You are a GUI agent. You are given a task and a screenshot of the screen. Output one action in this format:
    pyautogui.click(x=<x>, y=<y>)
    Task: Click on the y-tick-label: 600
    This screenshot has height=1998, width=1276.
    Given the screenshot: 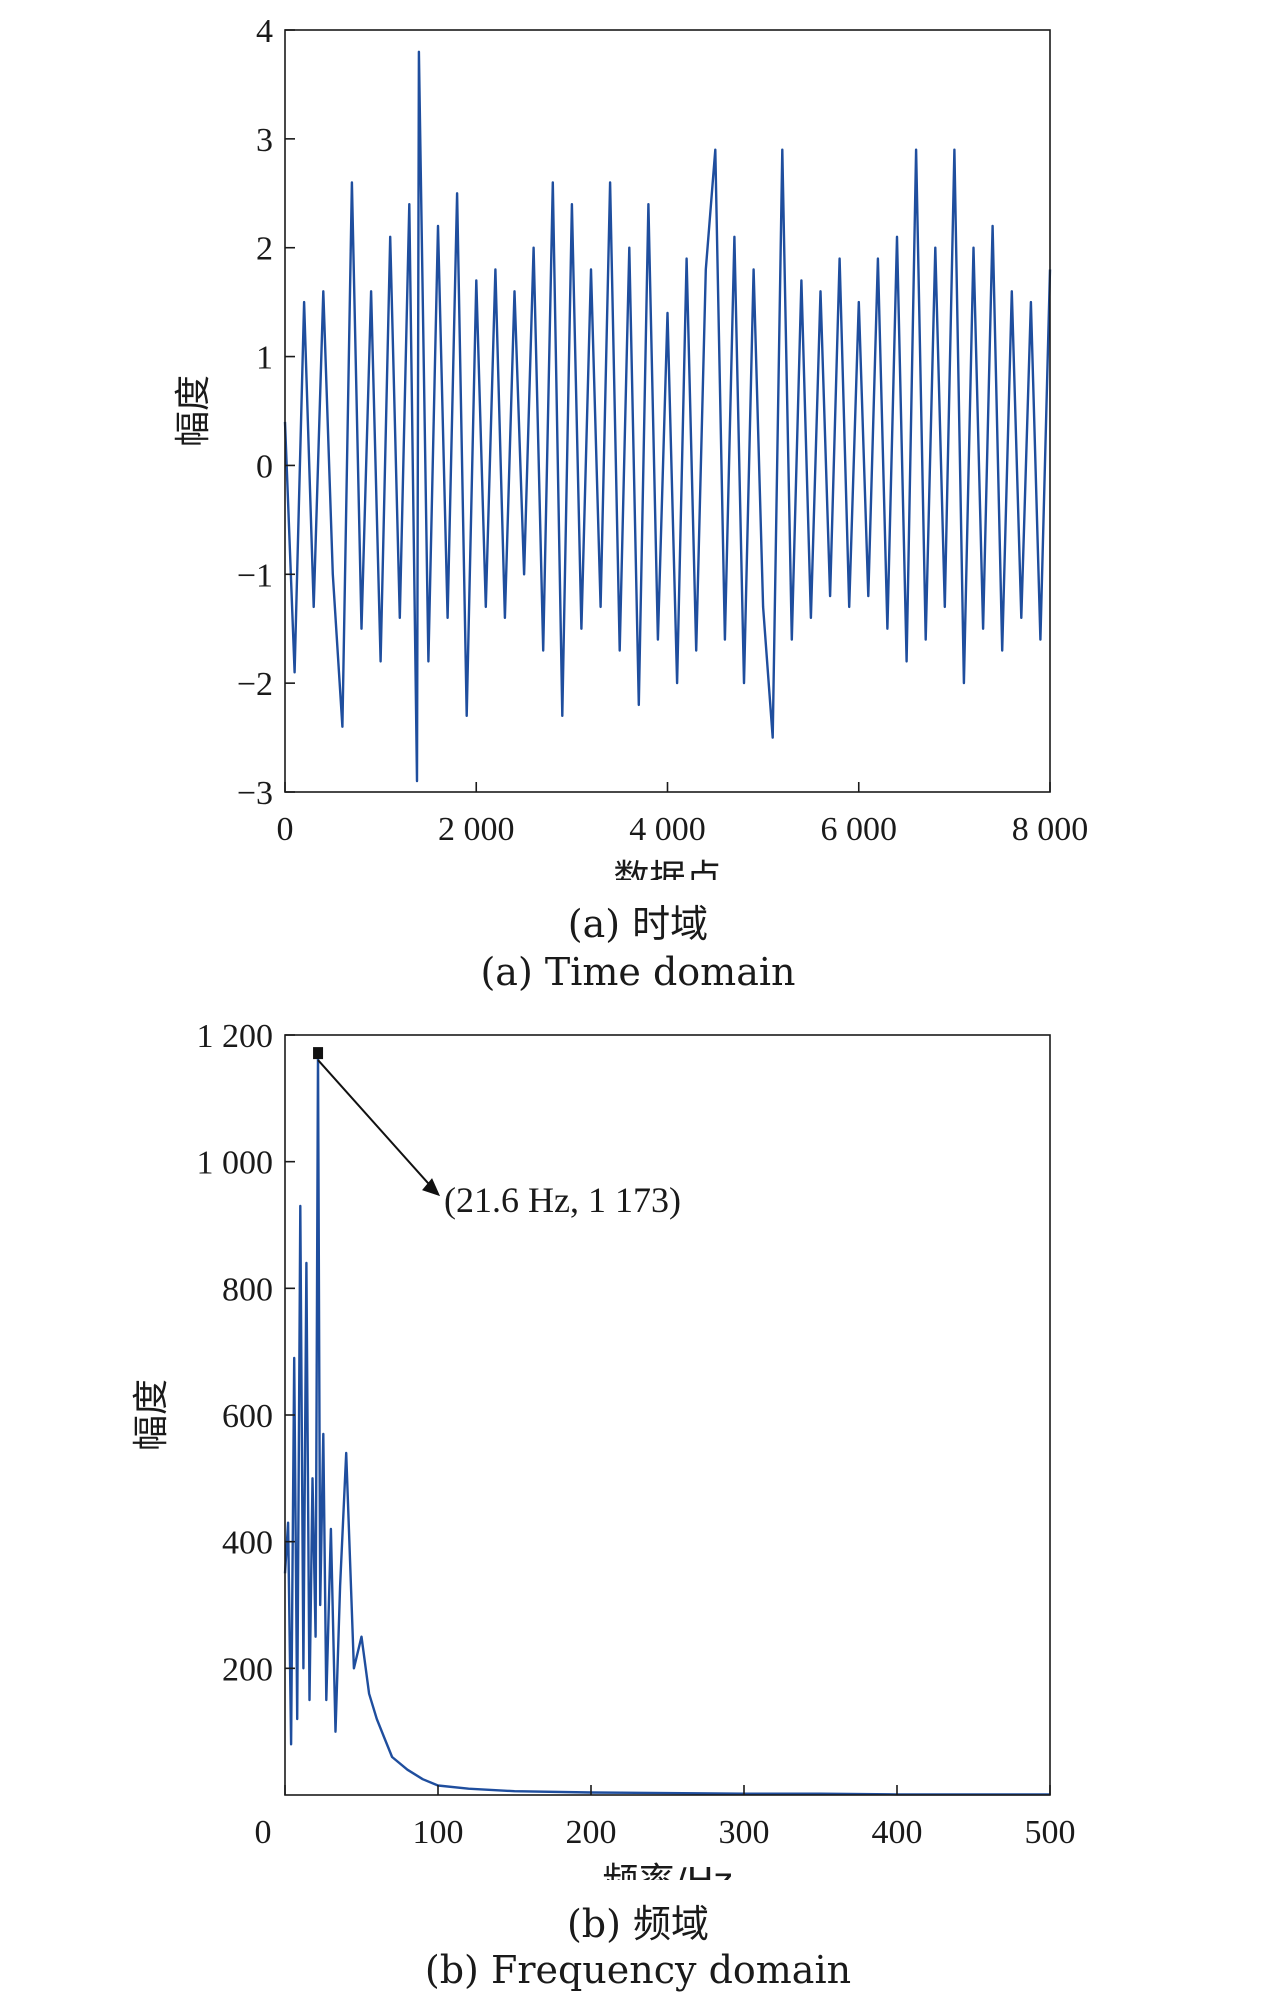 What is the action you would take?
    pyautogui.click(x=247, y=1416)
    